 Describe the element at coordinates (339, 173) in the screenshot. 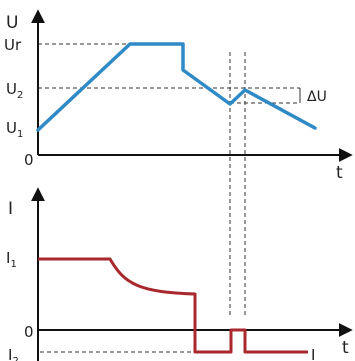

I see `voltage-time-label: t` at that location.